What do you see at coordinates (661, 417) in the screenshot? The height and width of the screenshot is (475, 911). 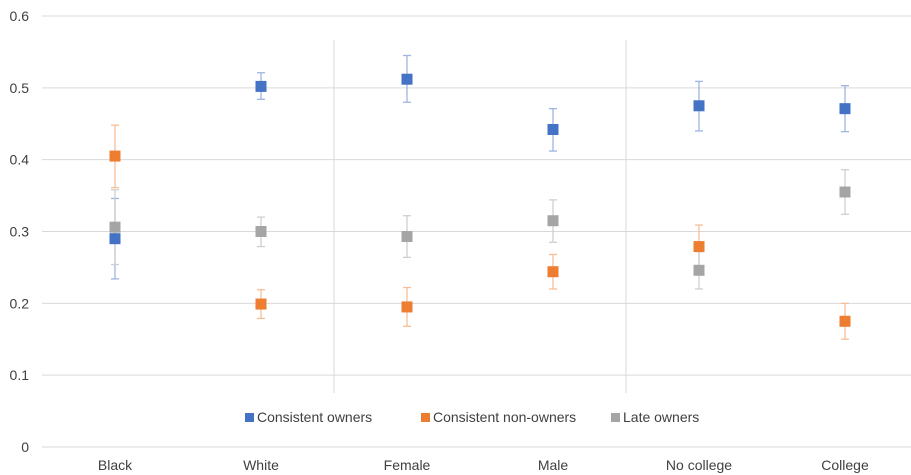 I see `legend-label: Late owners` at bounding box center [661, 417].